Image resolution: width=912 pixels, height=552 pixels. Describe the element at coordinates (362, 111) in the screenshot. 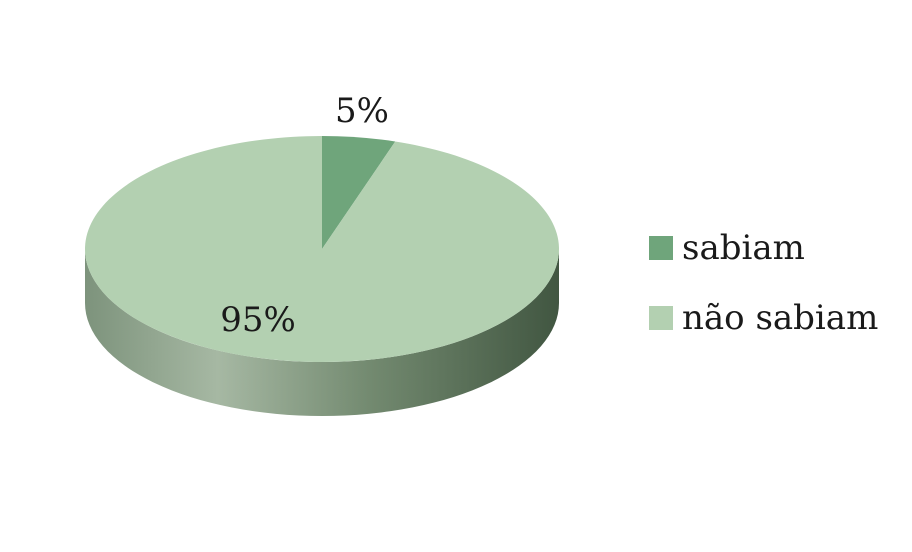

I see `data-label-sabiam: 5%` at that location.